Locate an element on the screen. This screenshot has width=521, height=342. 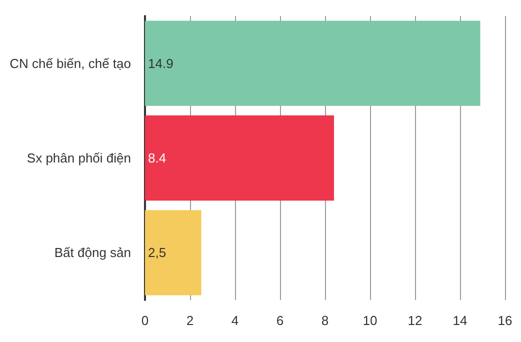
x-tick-label: 4 is located at coordinates (235, 320).